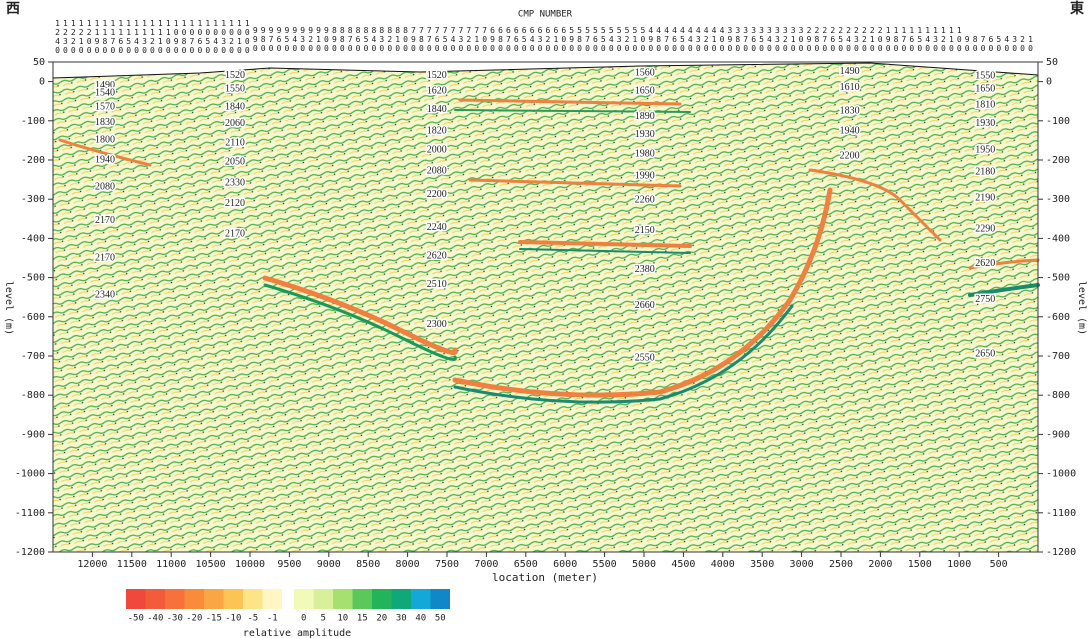 Image resolution: width=1090 pixels, height=638 pixels. Describe the element at coordinates (447, 564) in the screenshot. I see `x-tick-label: 7500` at that location.